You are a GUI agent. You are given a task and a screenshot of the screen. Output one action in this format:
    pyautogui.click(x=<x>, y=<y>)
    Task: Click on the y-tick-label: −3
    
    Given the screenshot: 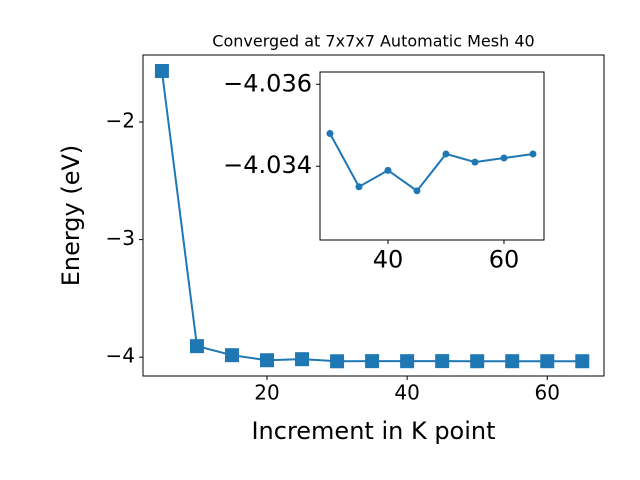 What is the action you would take?
    pyautogui.click(x=120, y=238)
    